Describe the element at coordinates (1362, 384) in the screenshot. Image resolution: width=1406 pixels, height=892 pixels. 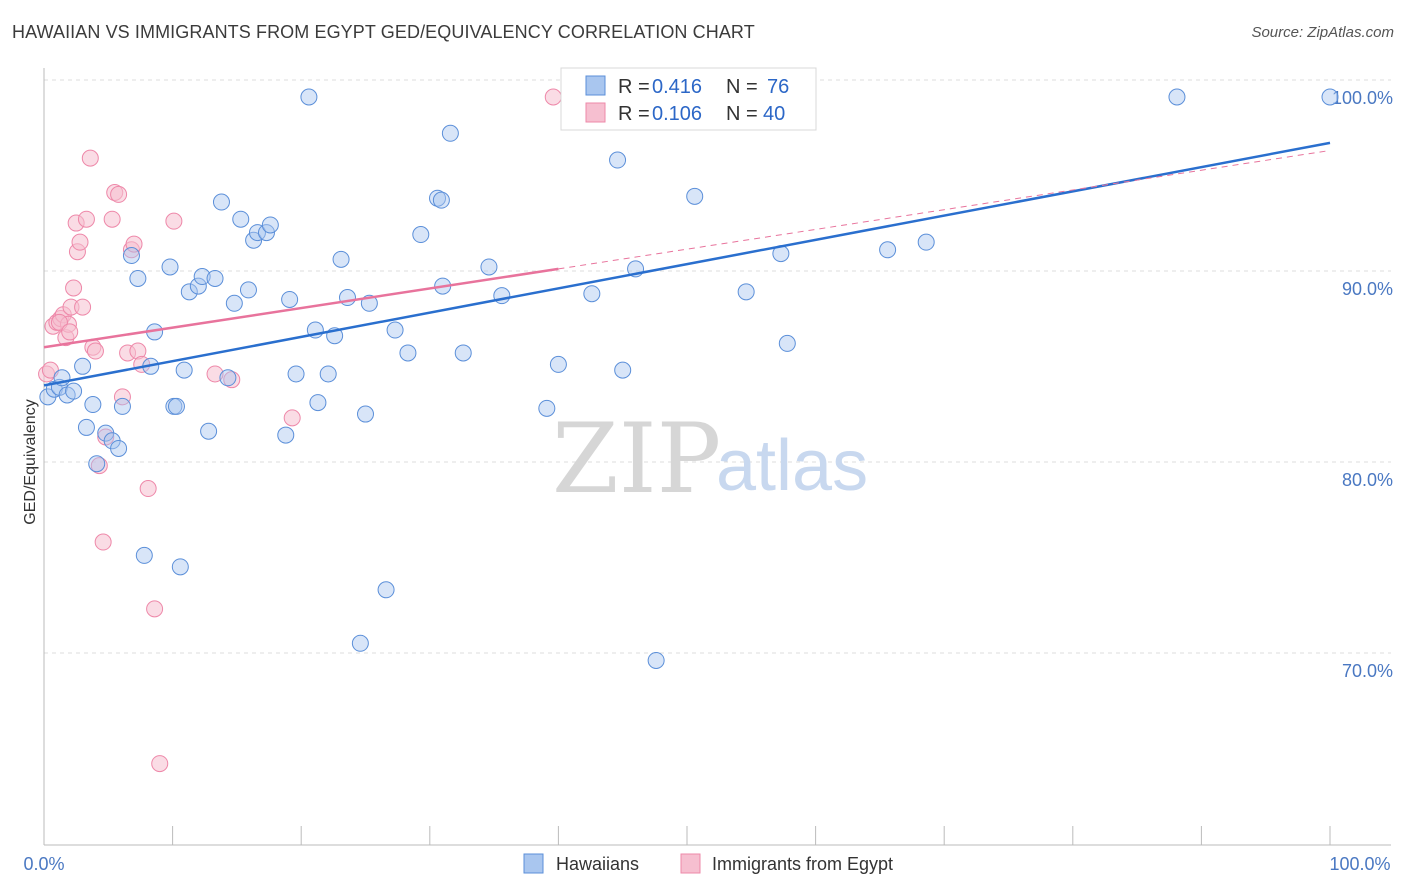
I see `y-tick-labels: 70.0% 80.0% 90.0% 100.0%` at that location.